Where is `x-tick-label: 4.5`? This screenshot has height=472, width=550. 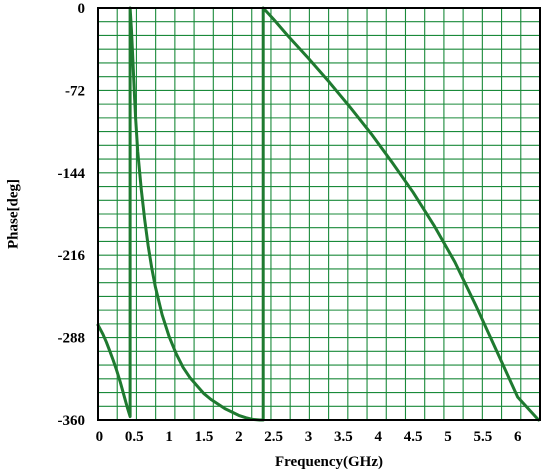 x-tick-label: 4.5 is located at coordinates (413, 437).